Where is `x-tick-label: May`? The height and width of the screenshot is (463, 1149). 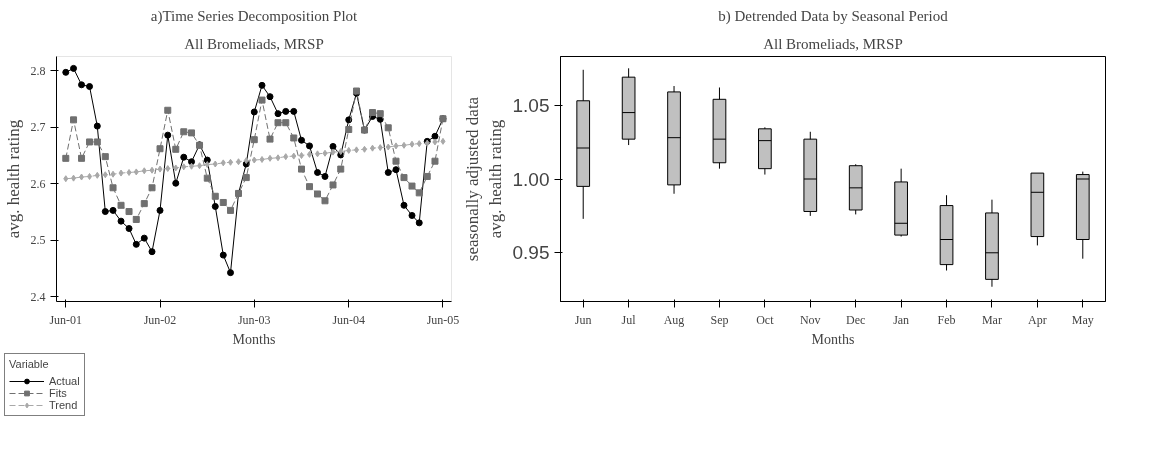 x-tick-label: May is located at coordinates (1082, 319).